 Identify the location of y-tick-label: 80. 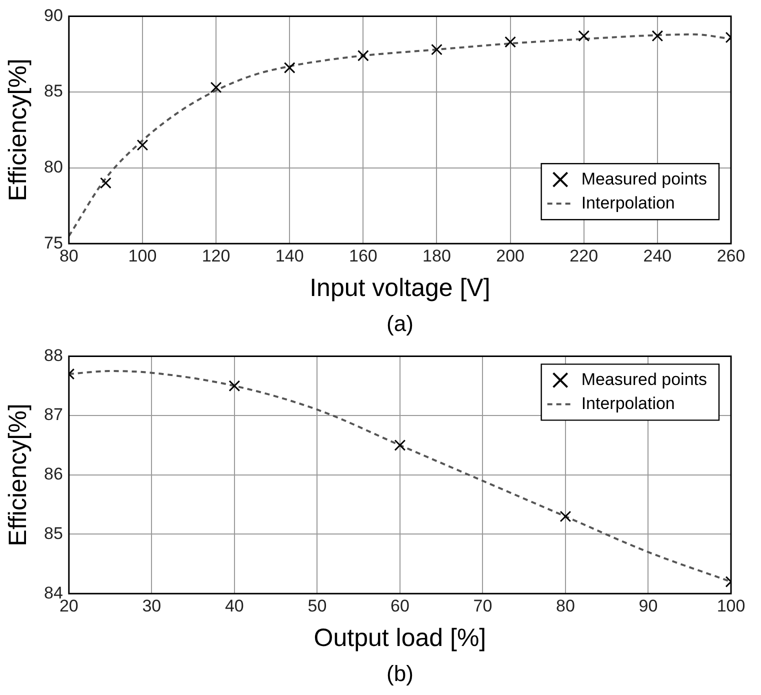
(53, 166).